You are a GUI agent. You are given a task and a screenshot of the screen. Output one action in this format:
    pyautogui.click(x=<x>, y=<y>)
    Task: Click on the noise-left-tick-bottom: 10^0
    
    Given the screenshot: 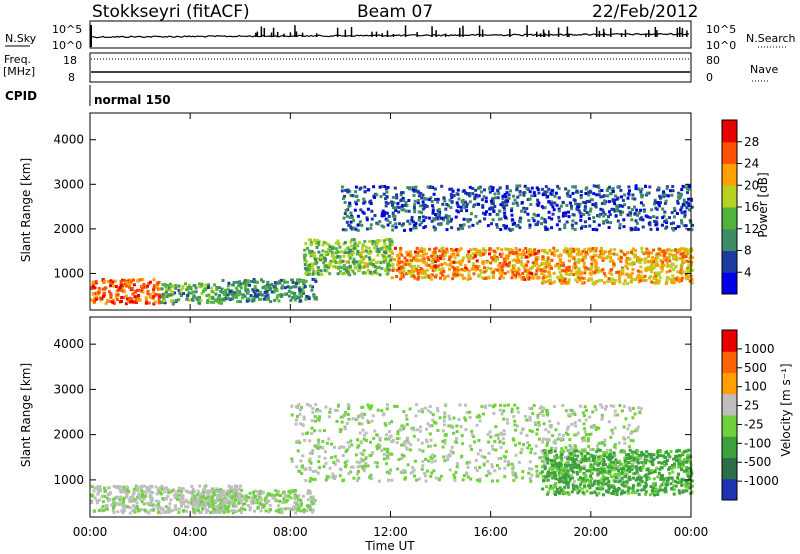 What is the action you would take?
    pyautogui.click(x=67, y=45)
    